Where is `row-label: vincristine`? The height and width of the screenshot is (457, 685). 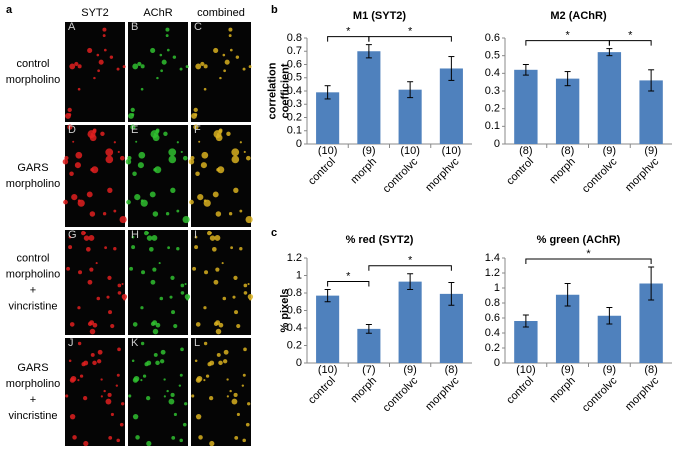 row-label: vincristine is located at coordinates (33, 306).